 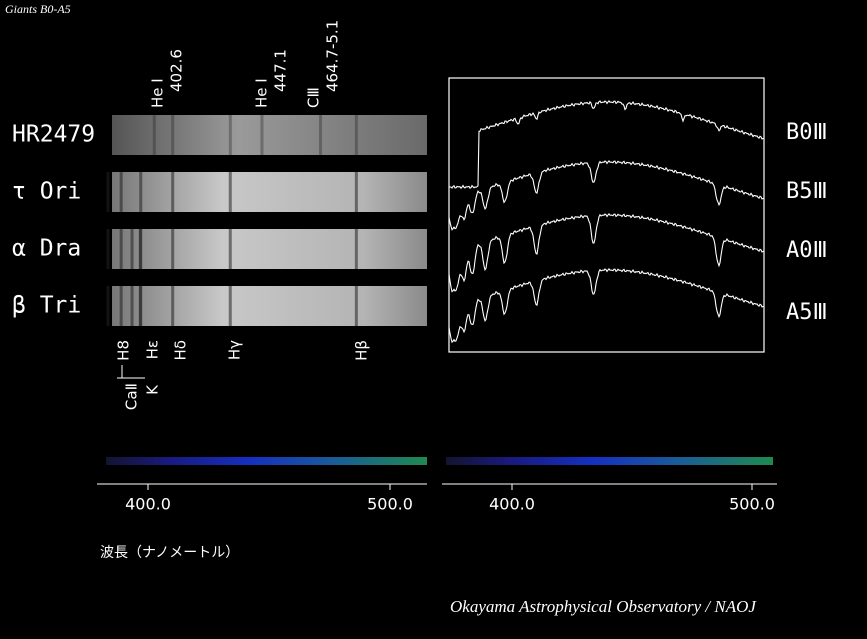 I want to click on line-label: H8, so click(x=124, y=350).